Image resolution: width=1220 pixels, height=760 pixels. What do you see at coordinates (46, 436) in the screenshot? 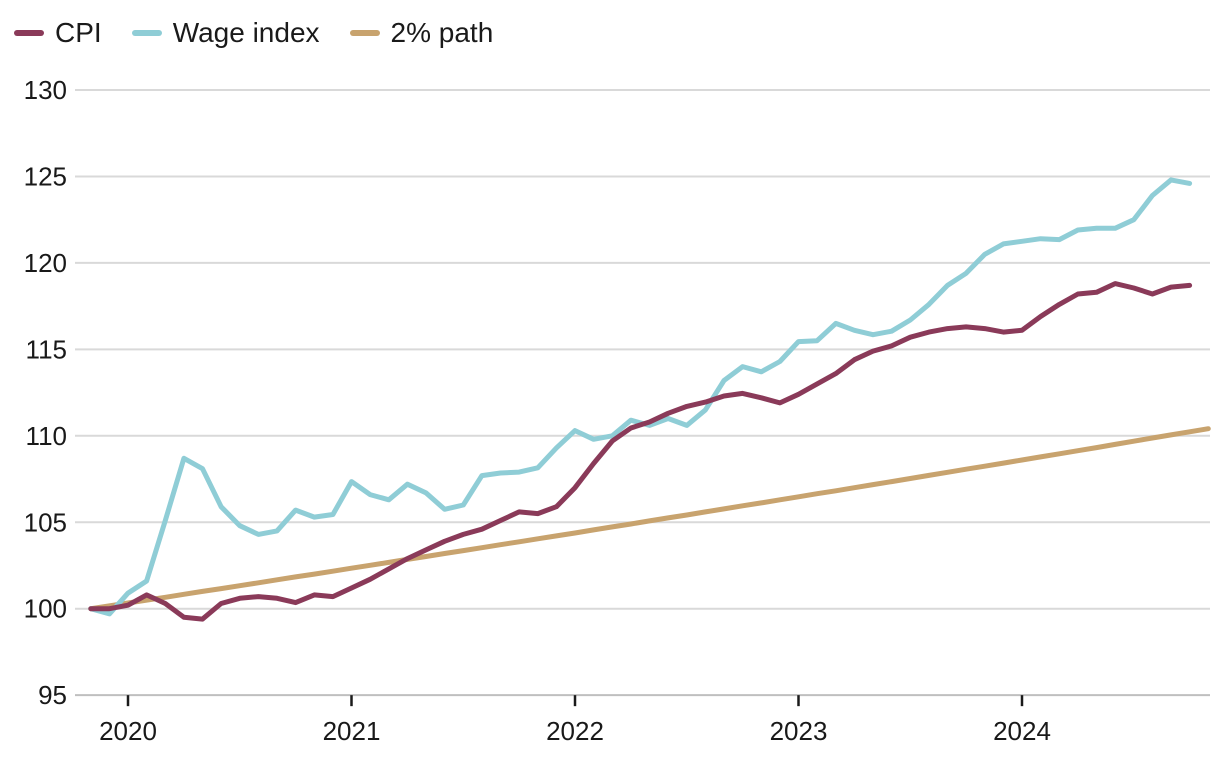
I see `y-axis-tick-label: 110` at bounding box center [46, 436].